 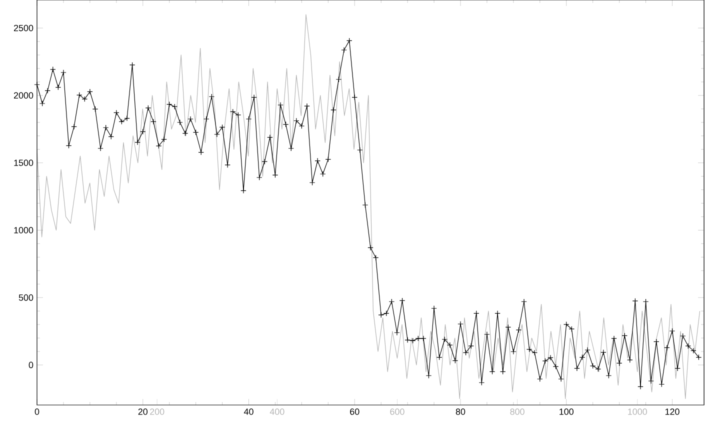 What do you see at coordinates (24, 95) in the screenshot?
I see `y-tick-label: 2000` at bounding box center [24, 95].